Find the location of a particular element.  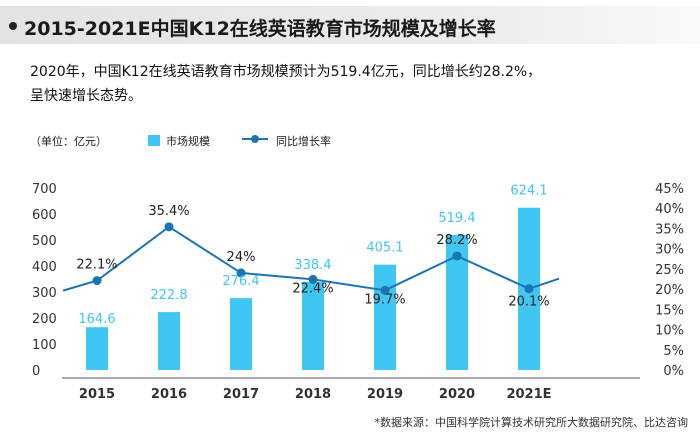

left-axis-tick: 600 is located at coordinates (44, 215).